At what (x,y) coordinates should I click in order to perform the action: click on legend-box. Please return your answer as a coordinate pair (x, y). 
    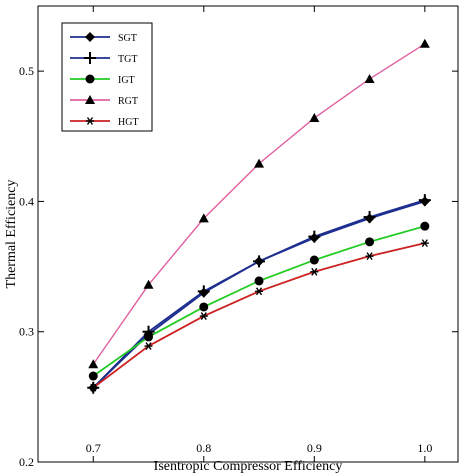
    Looking at the image, I should click on (107, 77).